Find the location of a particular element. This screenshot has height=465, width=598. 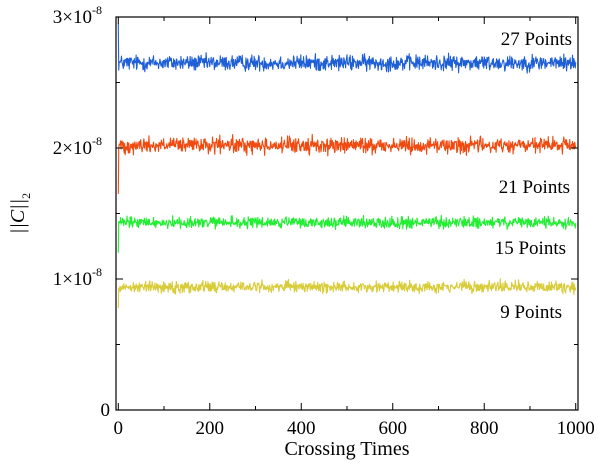

x-tick-label: 600 is located at coordinates (392, 428).